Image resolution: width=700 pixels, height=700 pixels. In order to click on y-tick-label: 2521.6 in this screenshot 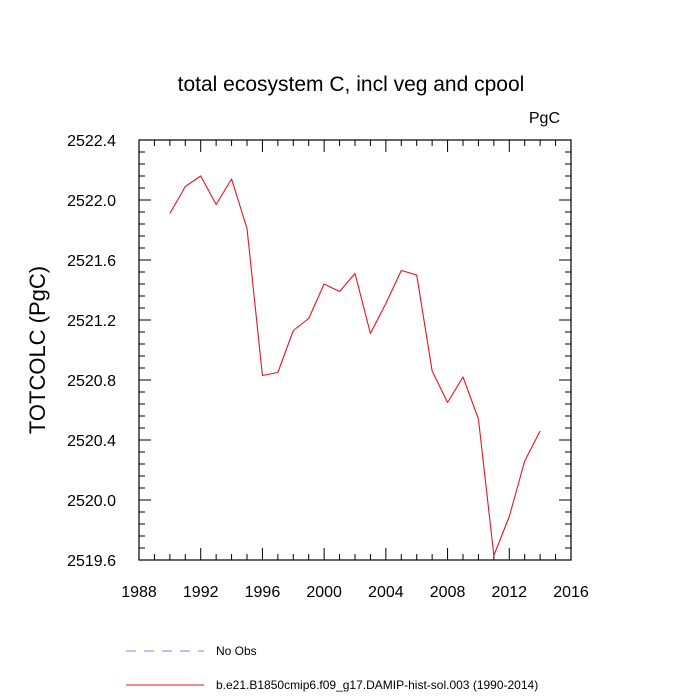, I will do `click(91, 261)`.